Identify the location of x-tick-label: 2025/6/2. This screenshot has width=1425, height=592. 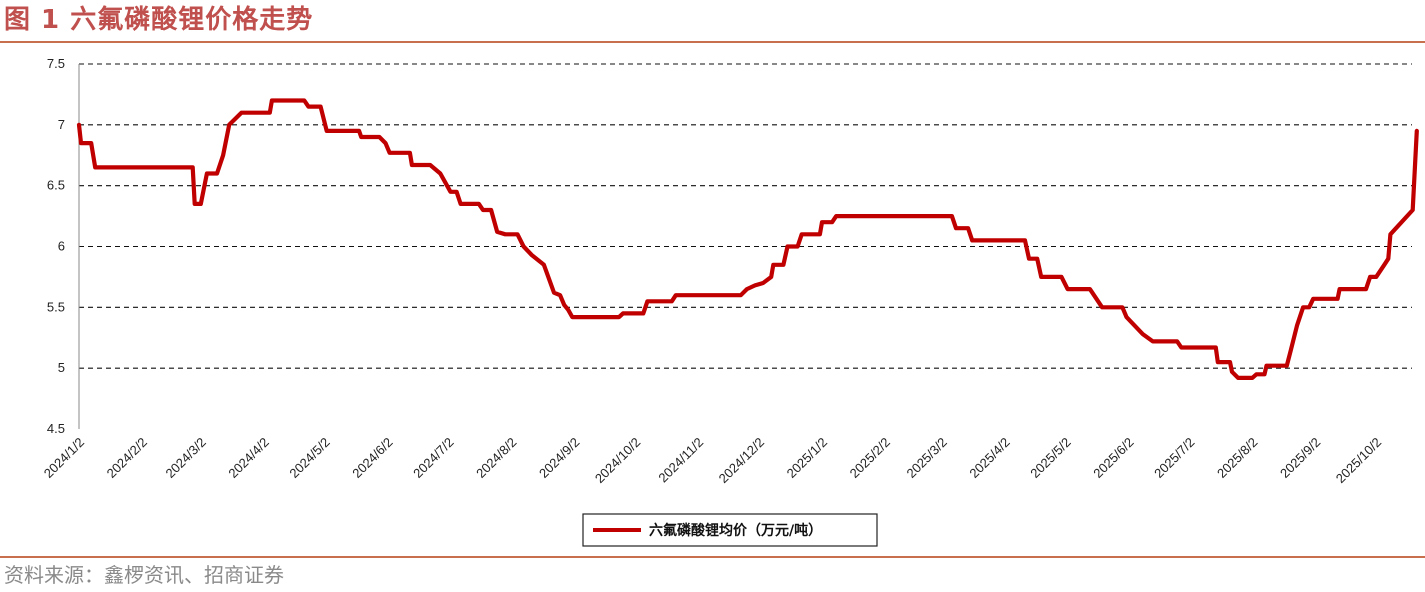
(1113, 458).